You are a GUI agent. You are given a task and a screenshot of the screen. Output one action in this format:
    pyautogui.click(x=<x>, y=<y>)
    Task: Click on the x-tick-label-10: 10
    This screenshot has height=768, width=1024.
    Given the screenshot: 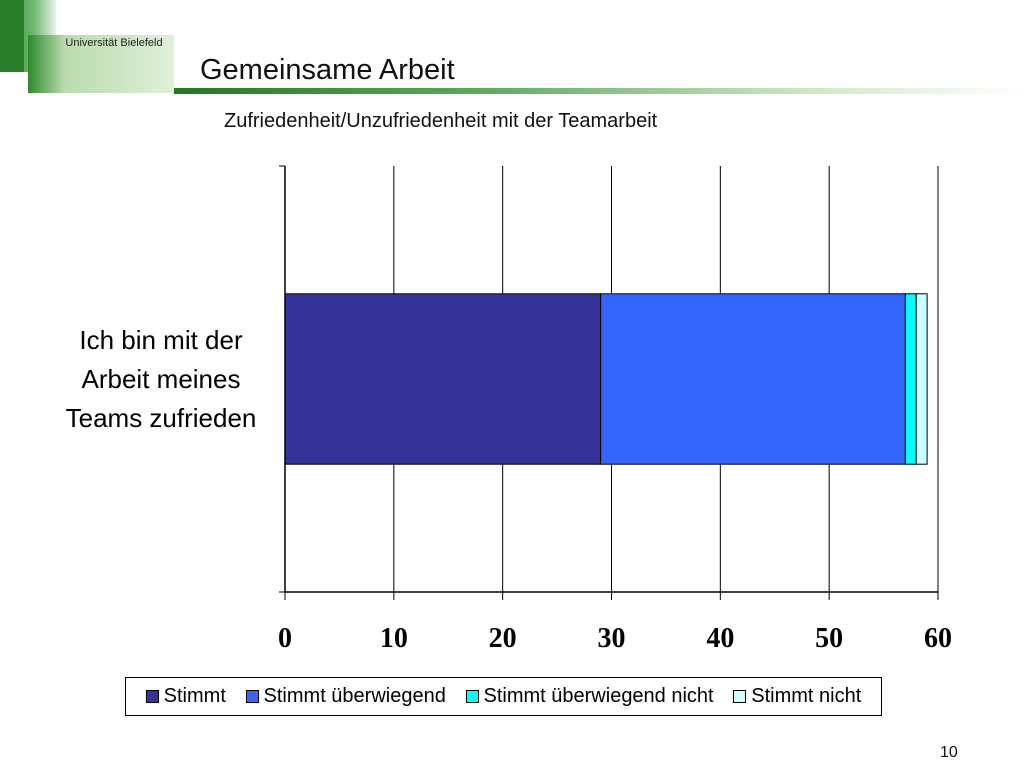 What is the action you would take?
    pyautogui.click(x=394, y=638)
    